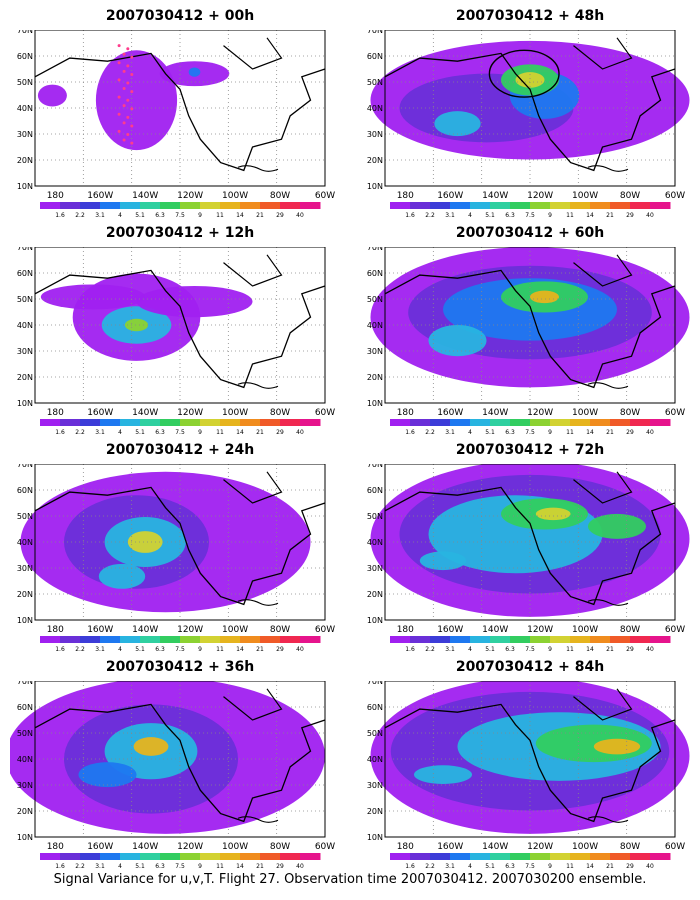  What do you see at coordinates (375, 733) in the screenshot?
I see `lat-label: 50N` at bounding box center [375, 733].